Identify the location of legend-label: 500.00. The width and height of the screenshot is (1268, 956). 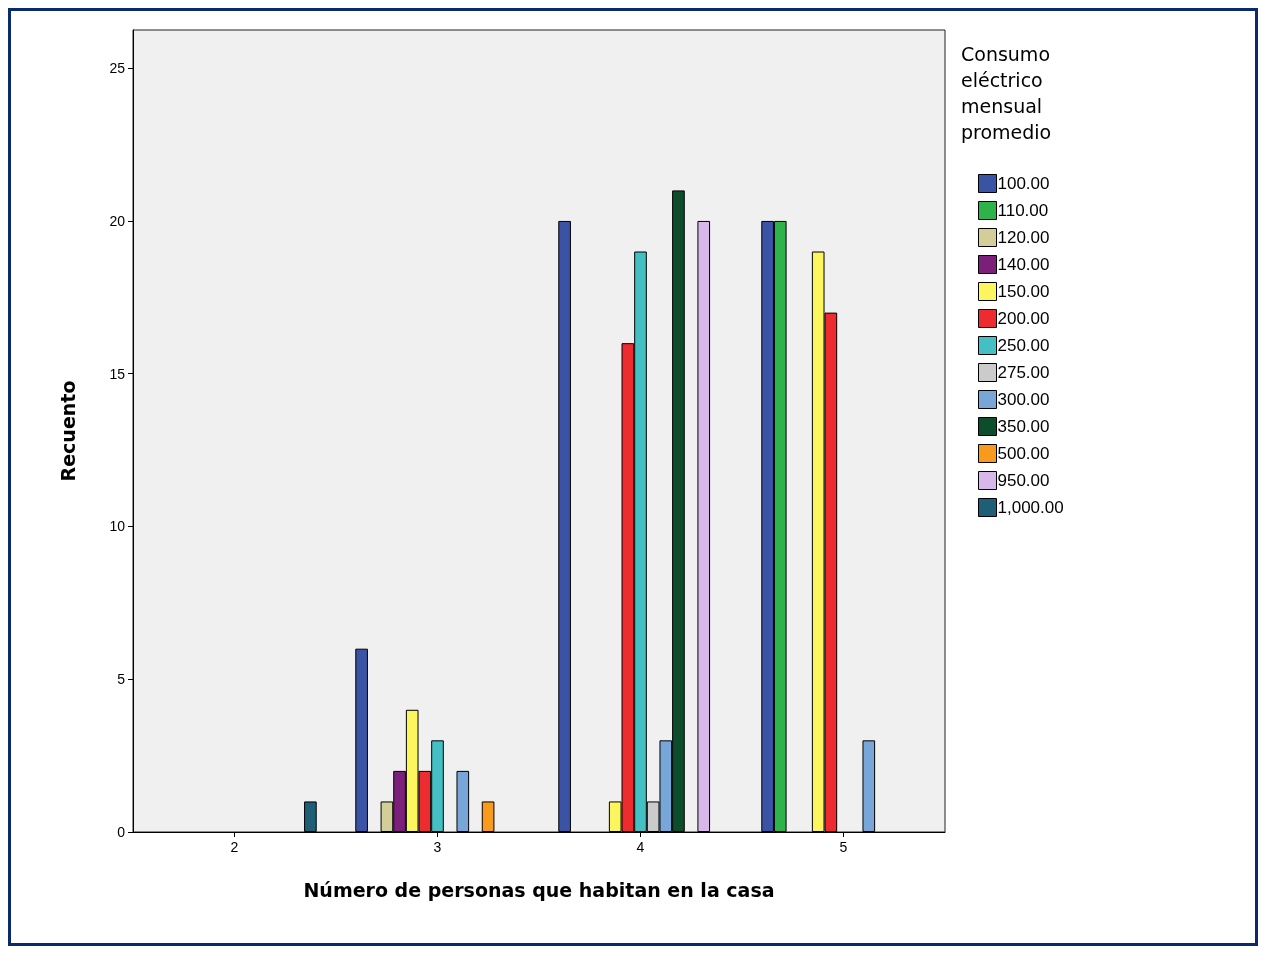
(1023, 453).